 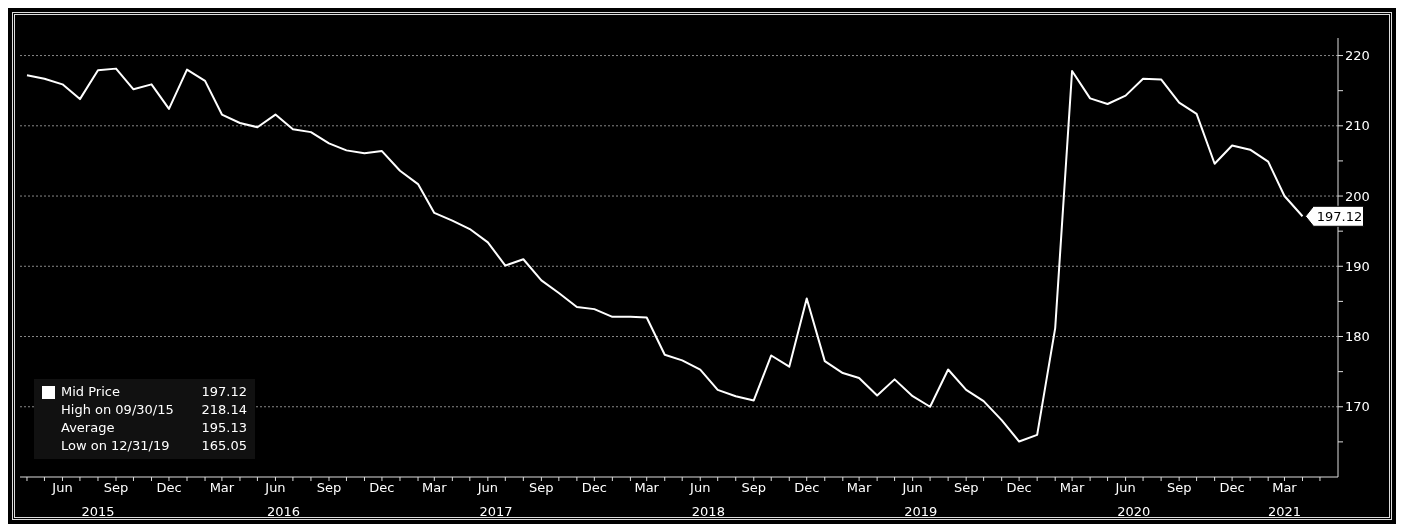 I want to click on x2-tick-label: 2019, so click(x=921, y=512).